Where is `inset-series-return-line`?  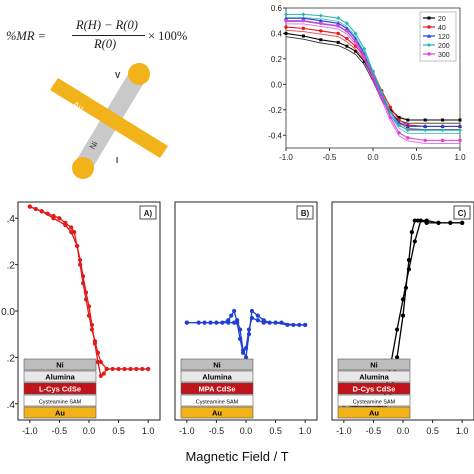
inset-series-return-line is located at coordinates (373, 75).